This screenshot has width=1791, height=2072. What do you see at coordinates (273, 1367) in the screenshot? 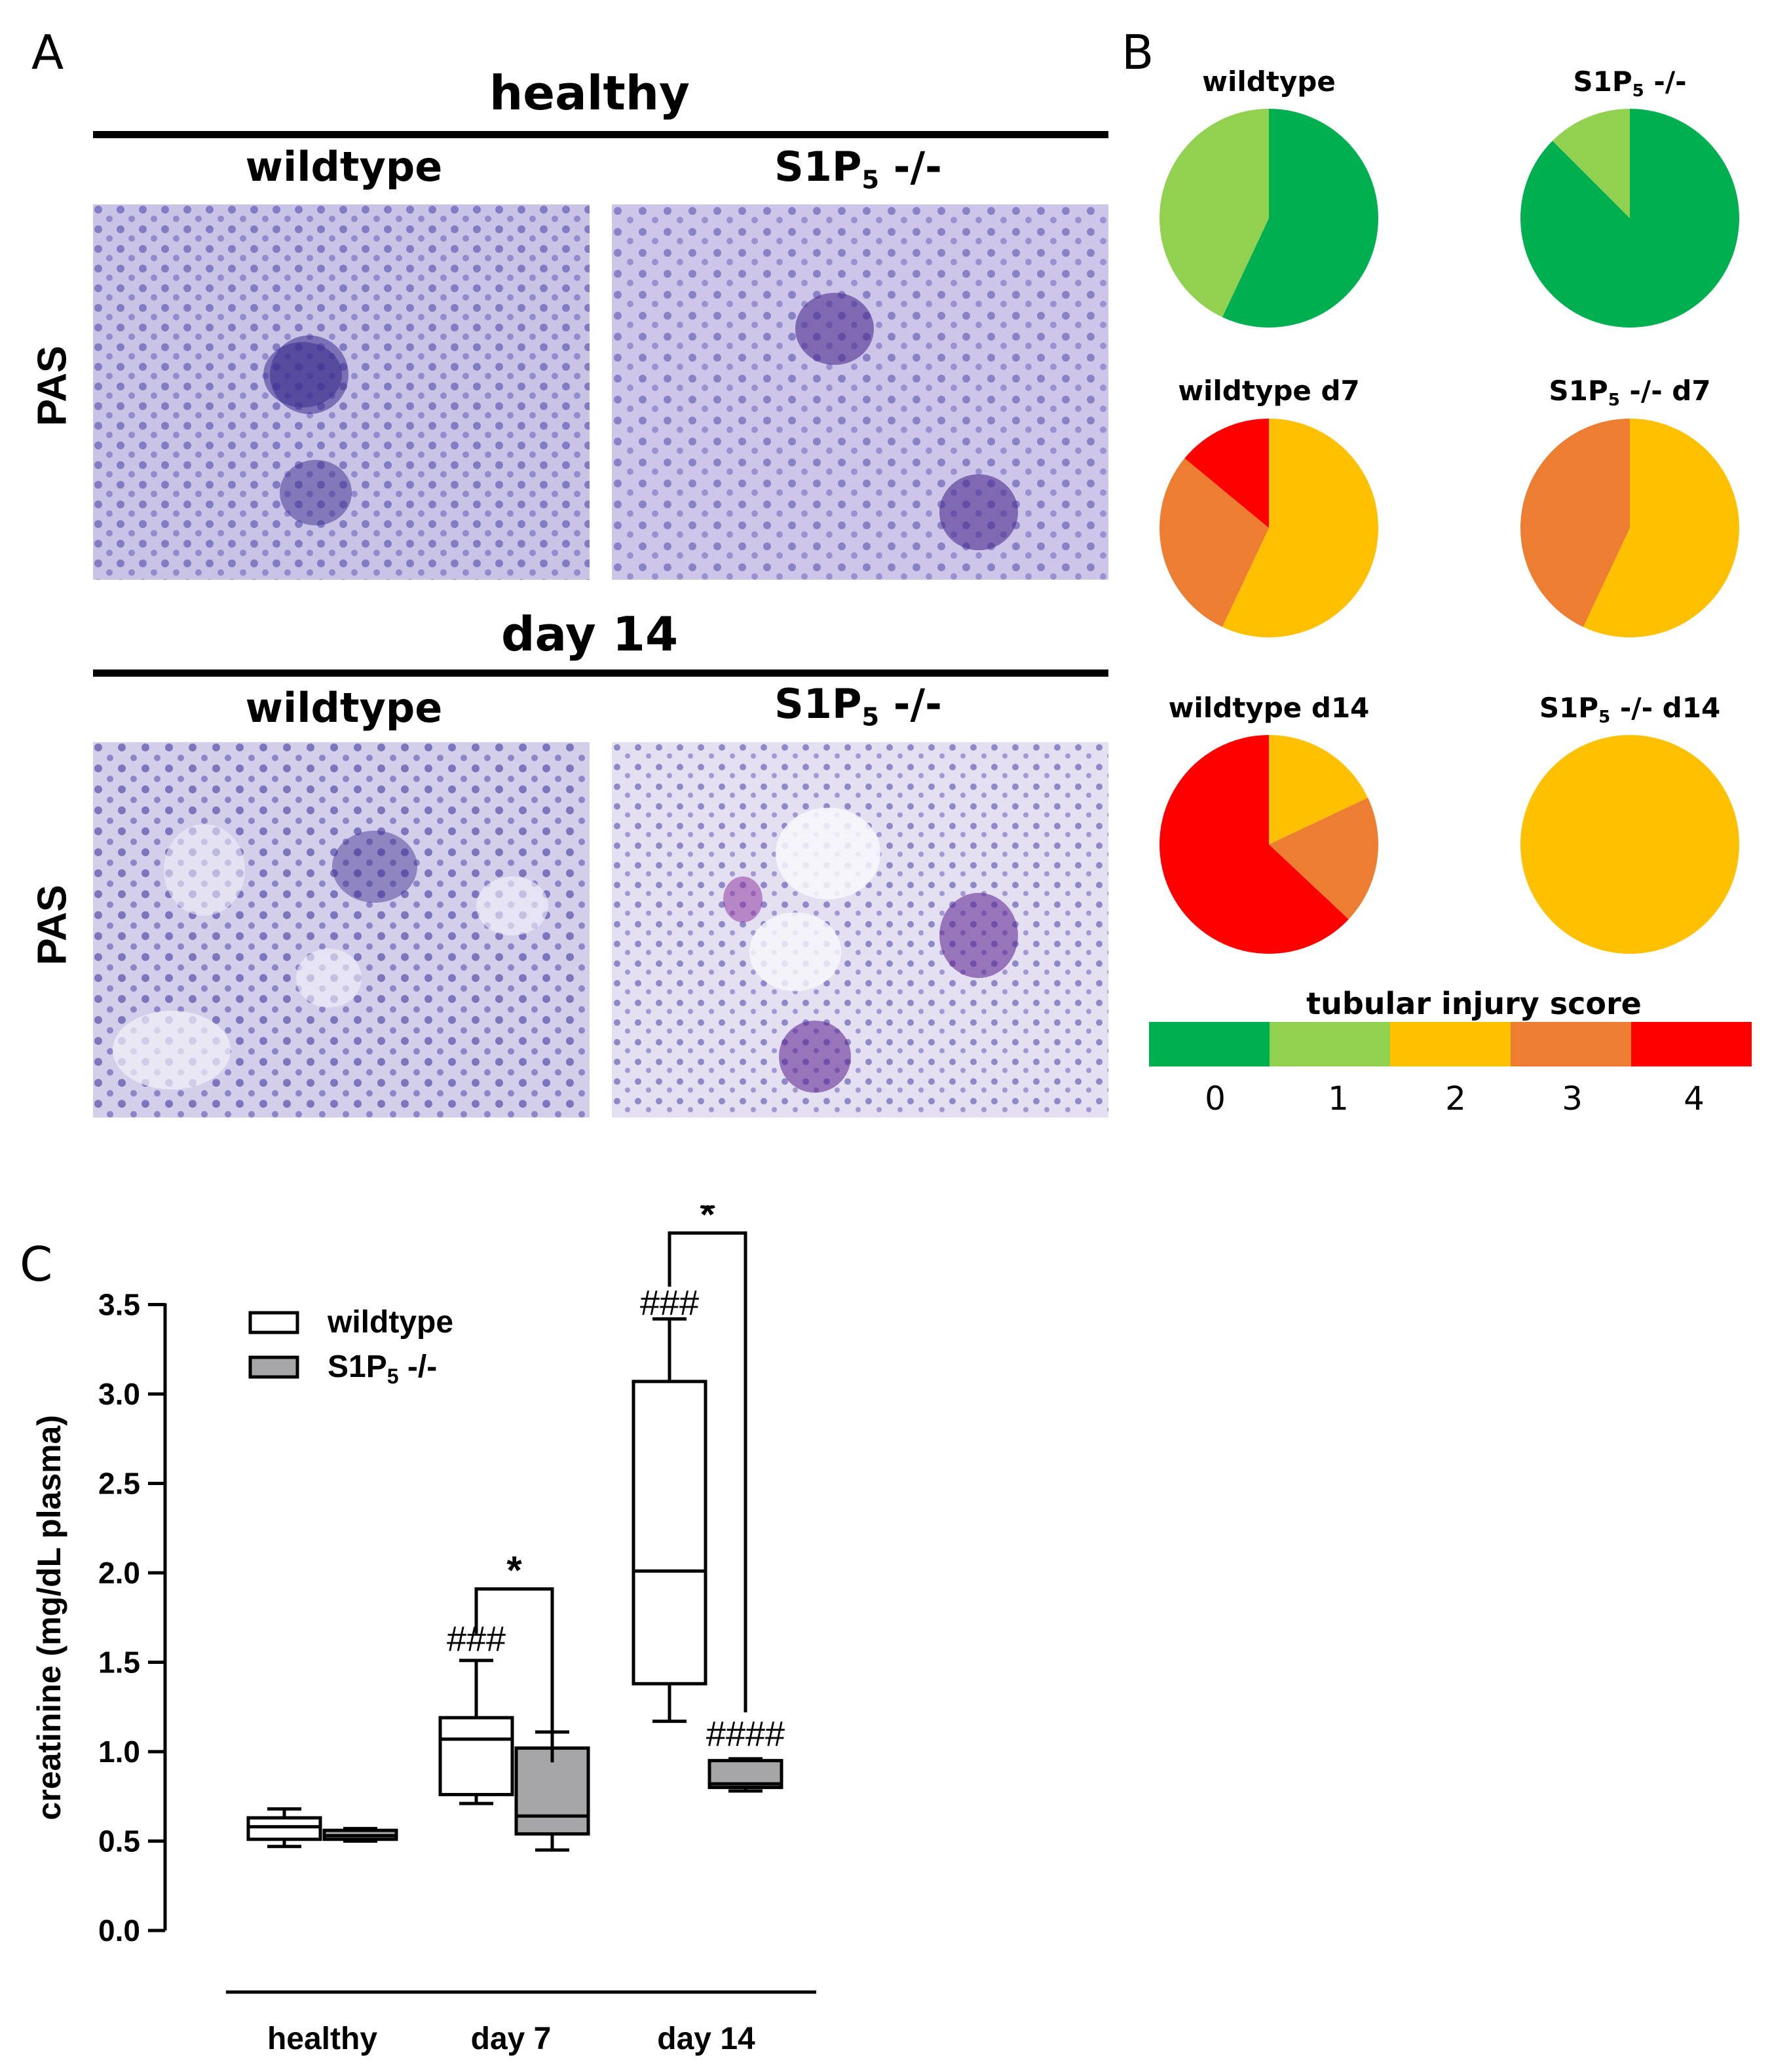
I see `legend-swatch-s1p5` at bounding box center [273, 1367].